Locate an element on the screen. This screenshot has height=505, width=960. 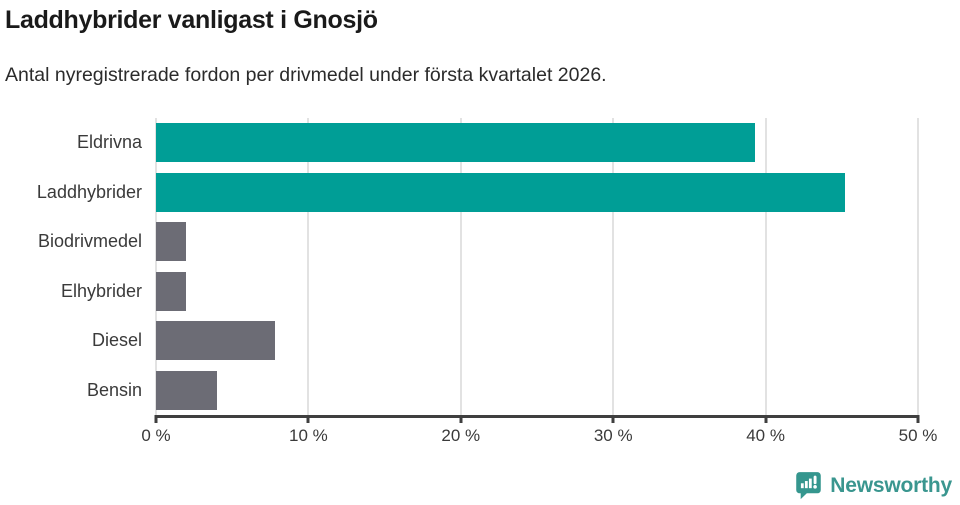
bar-diesel is located at coordinates (215, 341).